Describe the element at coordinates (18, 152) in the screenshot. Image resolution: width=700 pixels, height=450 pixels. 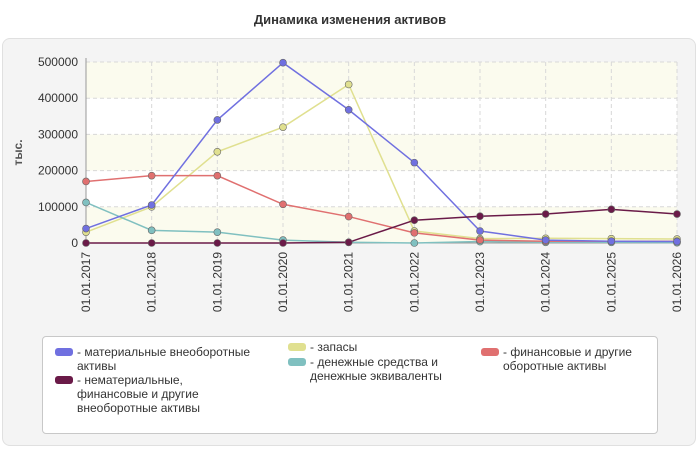
I see `y-axis-label: тыс.` at that location.